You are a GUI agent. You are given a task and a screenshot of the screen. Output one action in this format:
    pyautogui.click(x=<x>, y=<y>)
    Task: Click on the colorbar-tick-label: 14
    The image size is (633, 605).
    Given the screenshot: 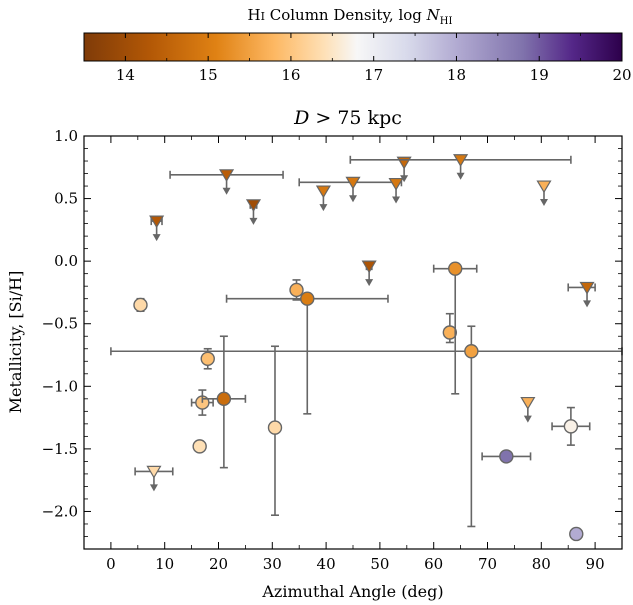 What is the action you would take?
    pyautogui.click(x=125, y=75)
    